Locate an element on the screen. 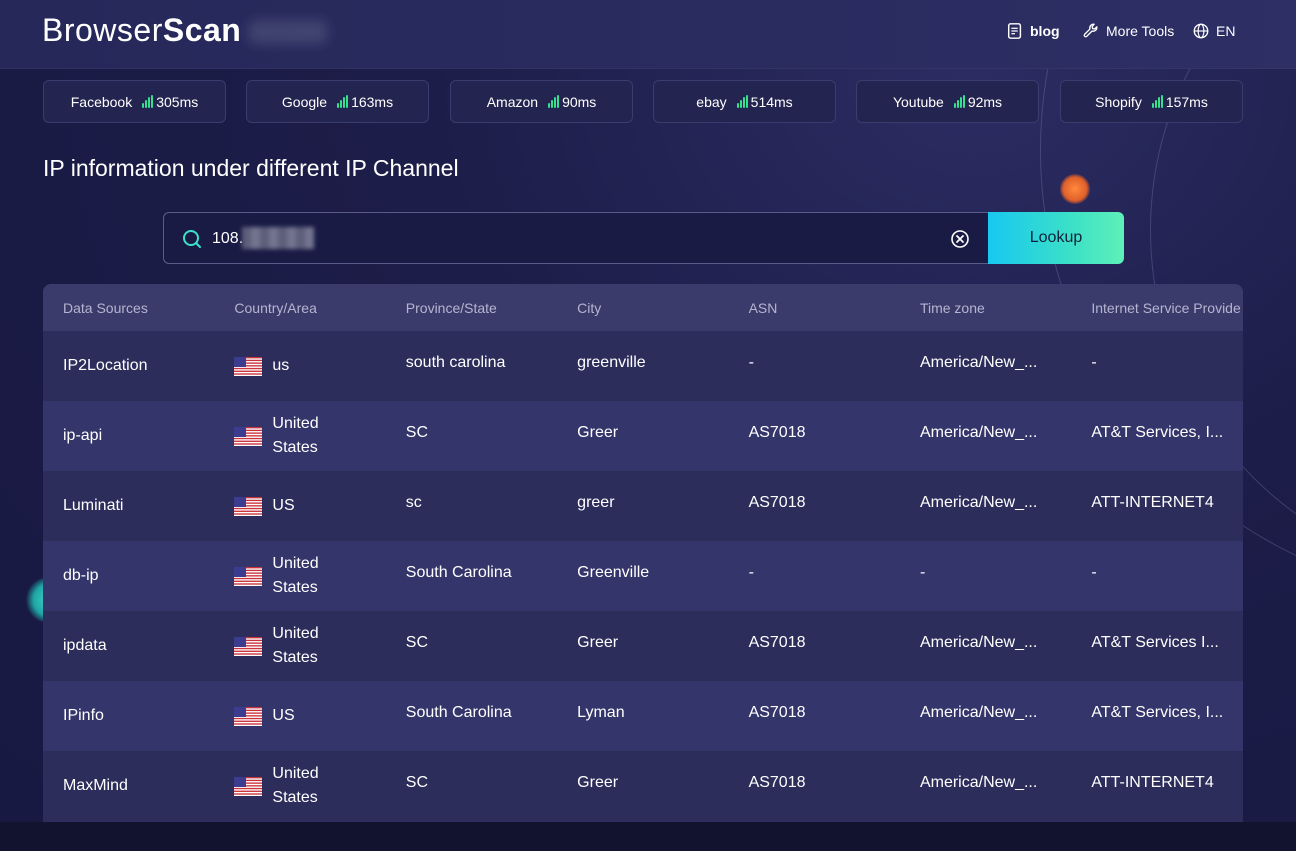 The width and height of the screenshot is (1296, 851). logo-text-browser: Browser is located at coordinates (102, 30).